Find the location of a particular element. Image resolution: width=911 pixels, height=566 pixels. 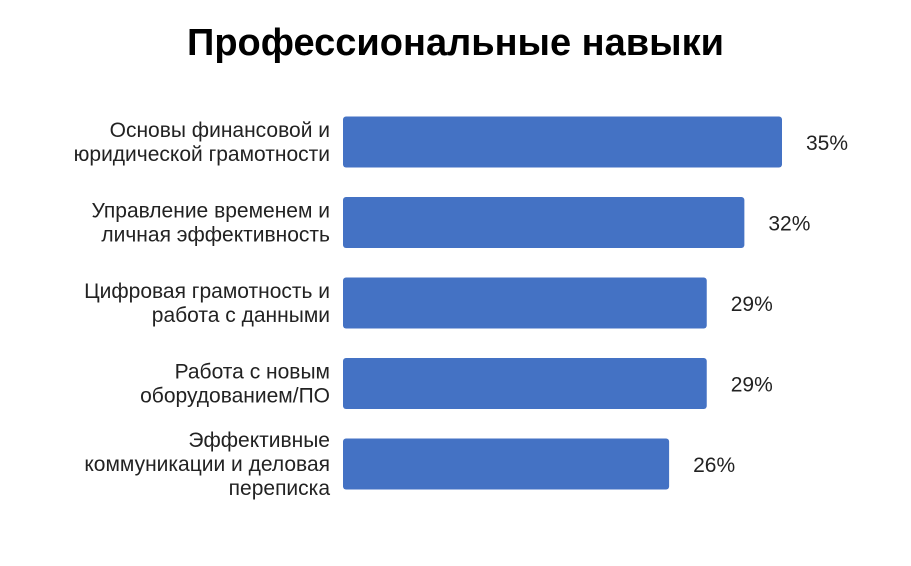

value-label-3: 29% is located at coordinates (752, 304).